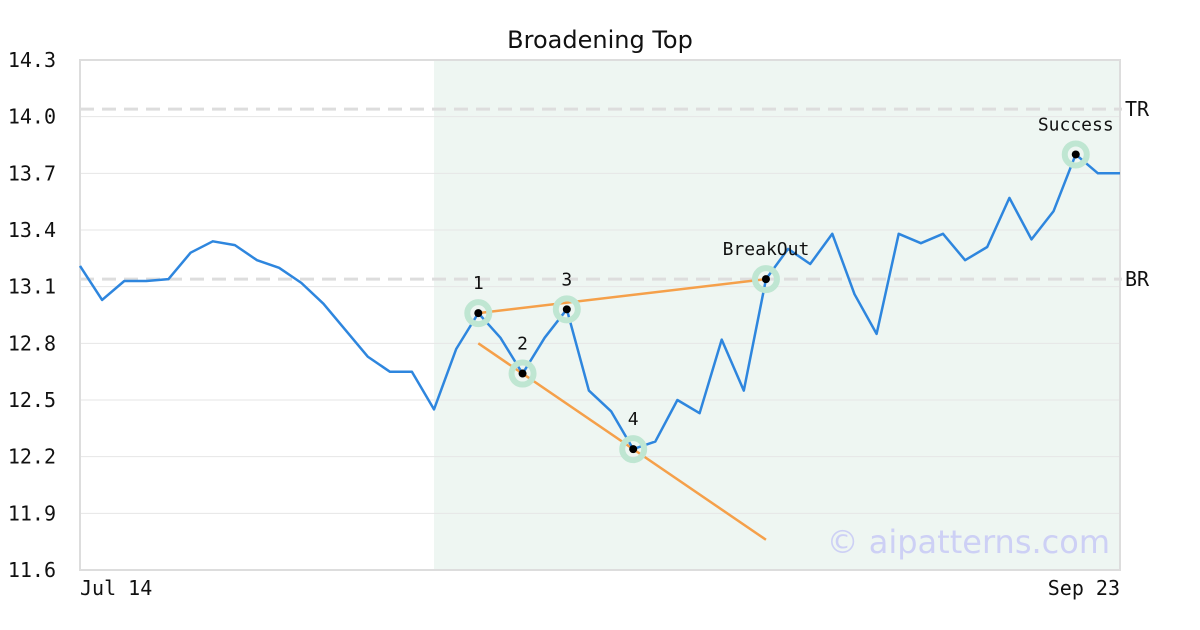 This screenshot has width=1200, height=630. What do you see at coordinates (522, 344) in the screenshot?
I see `pivot-label: 2` at bounding box center [522, 344].